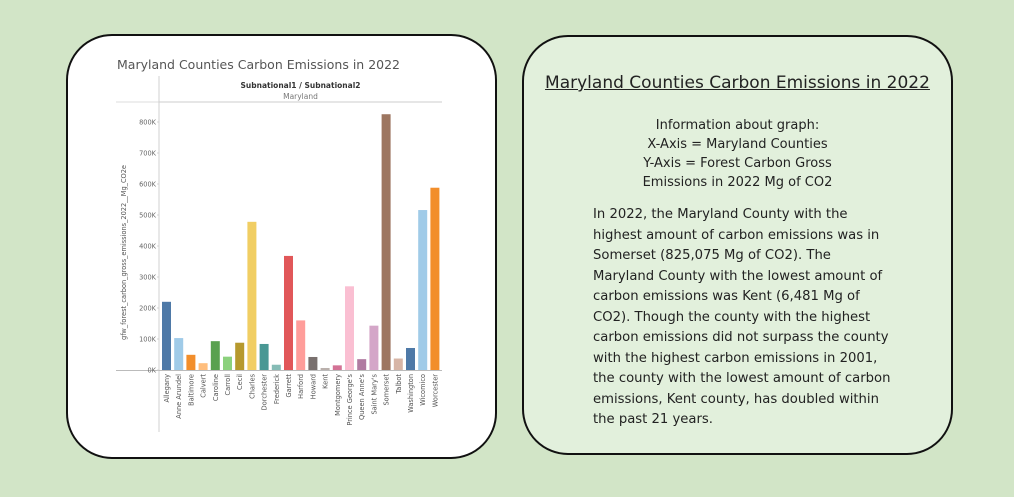 This screenshot has height=497, width=1014. I want to click on x-tick-label: Dorchester, so click(265, 392).